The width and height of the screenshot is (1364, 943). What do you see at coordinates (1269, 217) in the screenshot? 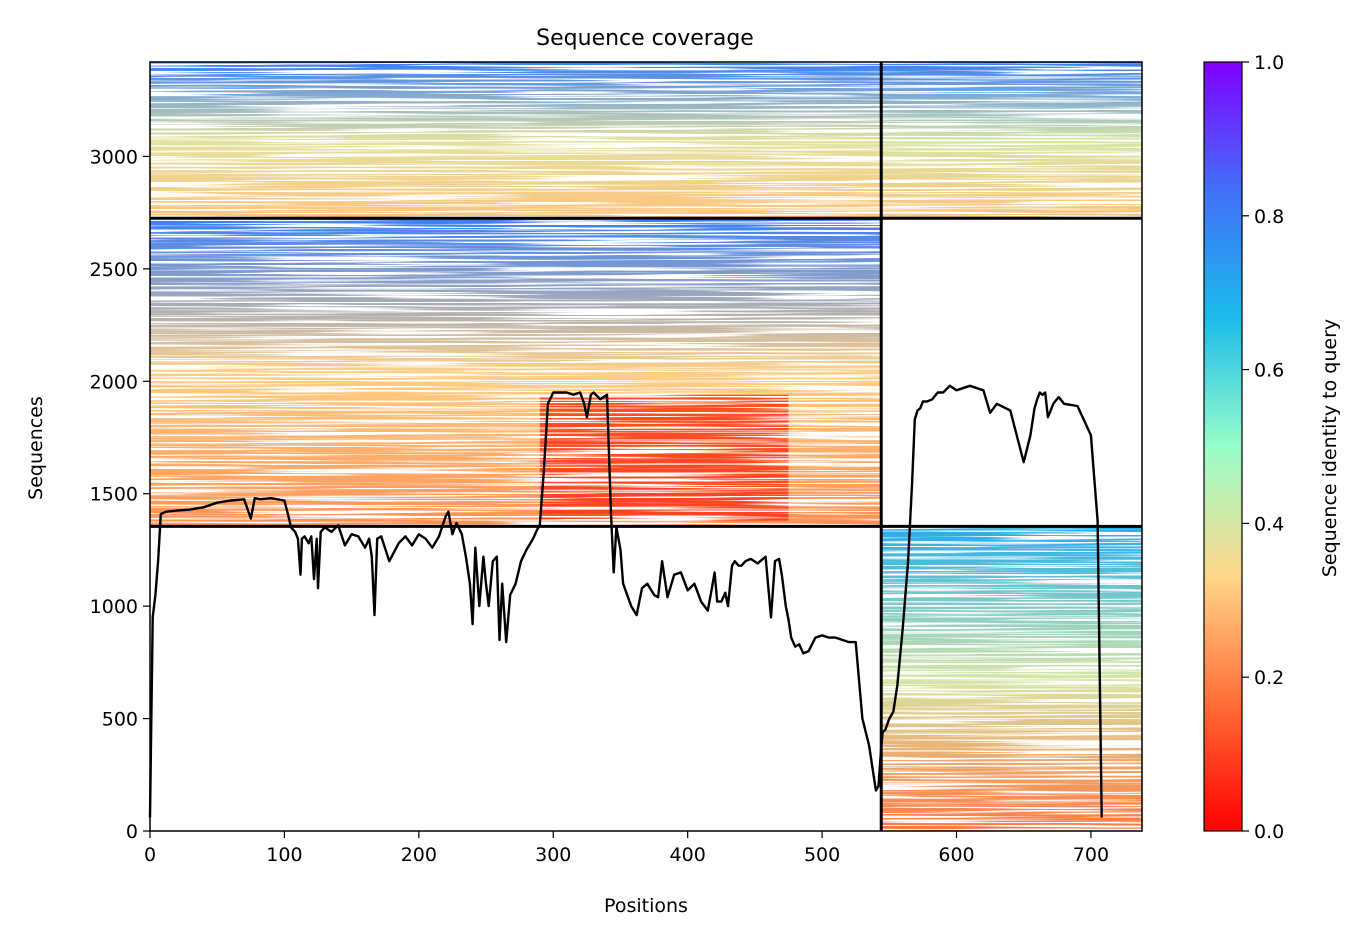
I see `colorbar-tick-label: 0.8` at bounding box center [1269, 217].